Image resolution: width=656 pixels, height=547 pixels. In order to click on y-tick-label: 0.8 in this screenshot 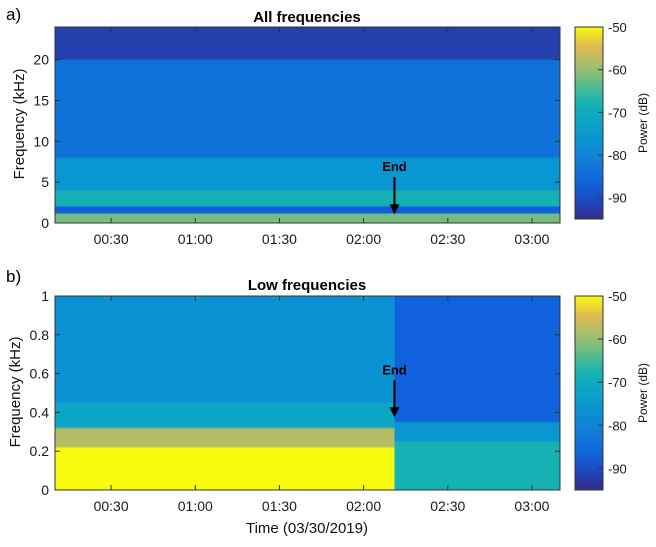, I will do `click(40, 335)`.